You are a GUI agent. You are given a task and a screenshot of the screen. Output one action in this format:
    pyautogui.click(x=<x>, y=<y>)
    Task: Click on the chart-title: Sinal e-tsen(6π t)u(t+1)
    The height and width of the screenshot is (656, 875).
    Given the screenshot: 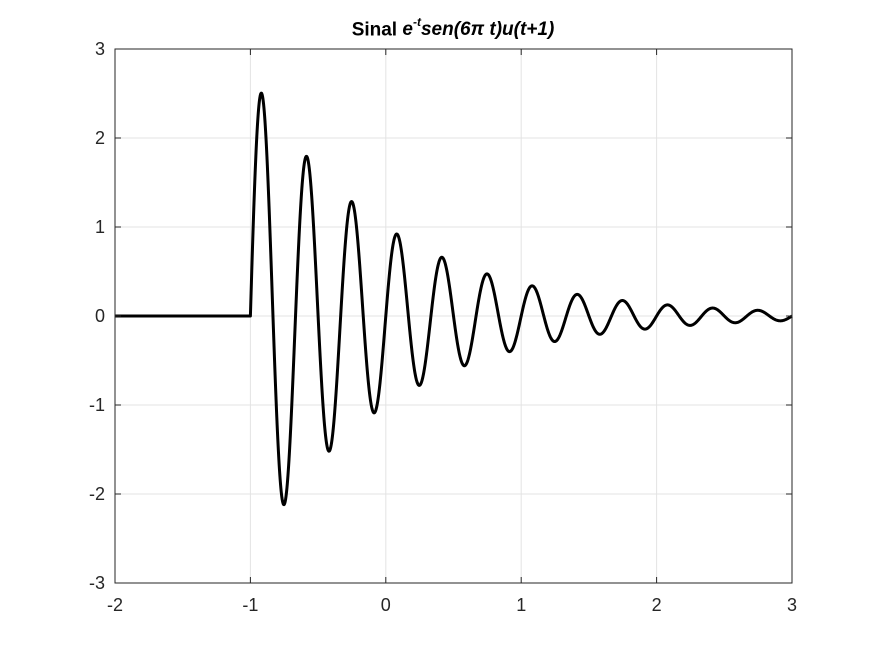 What is the action you would take?
    pyautogui.click(x=437, y=28)
    